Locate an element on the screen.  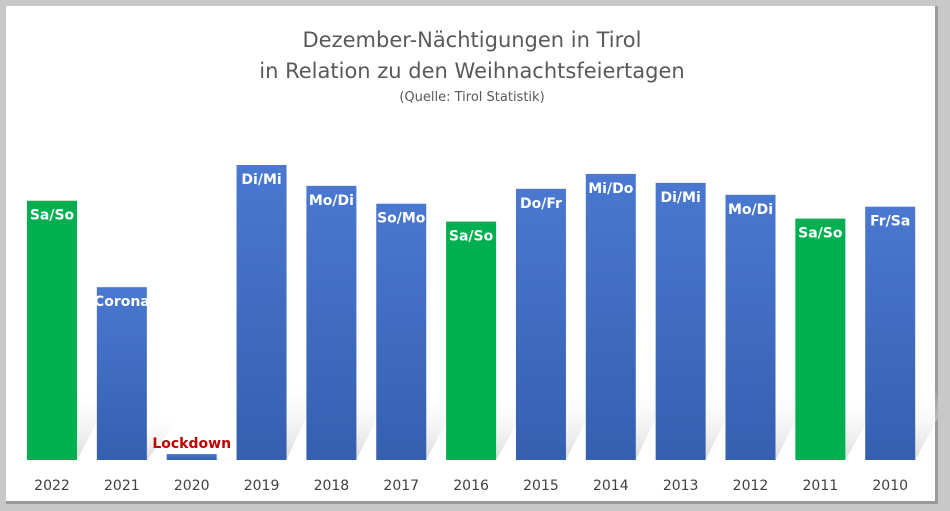
bar-label: Mi/Do is located at coordinates (610, 189).